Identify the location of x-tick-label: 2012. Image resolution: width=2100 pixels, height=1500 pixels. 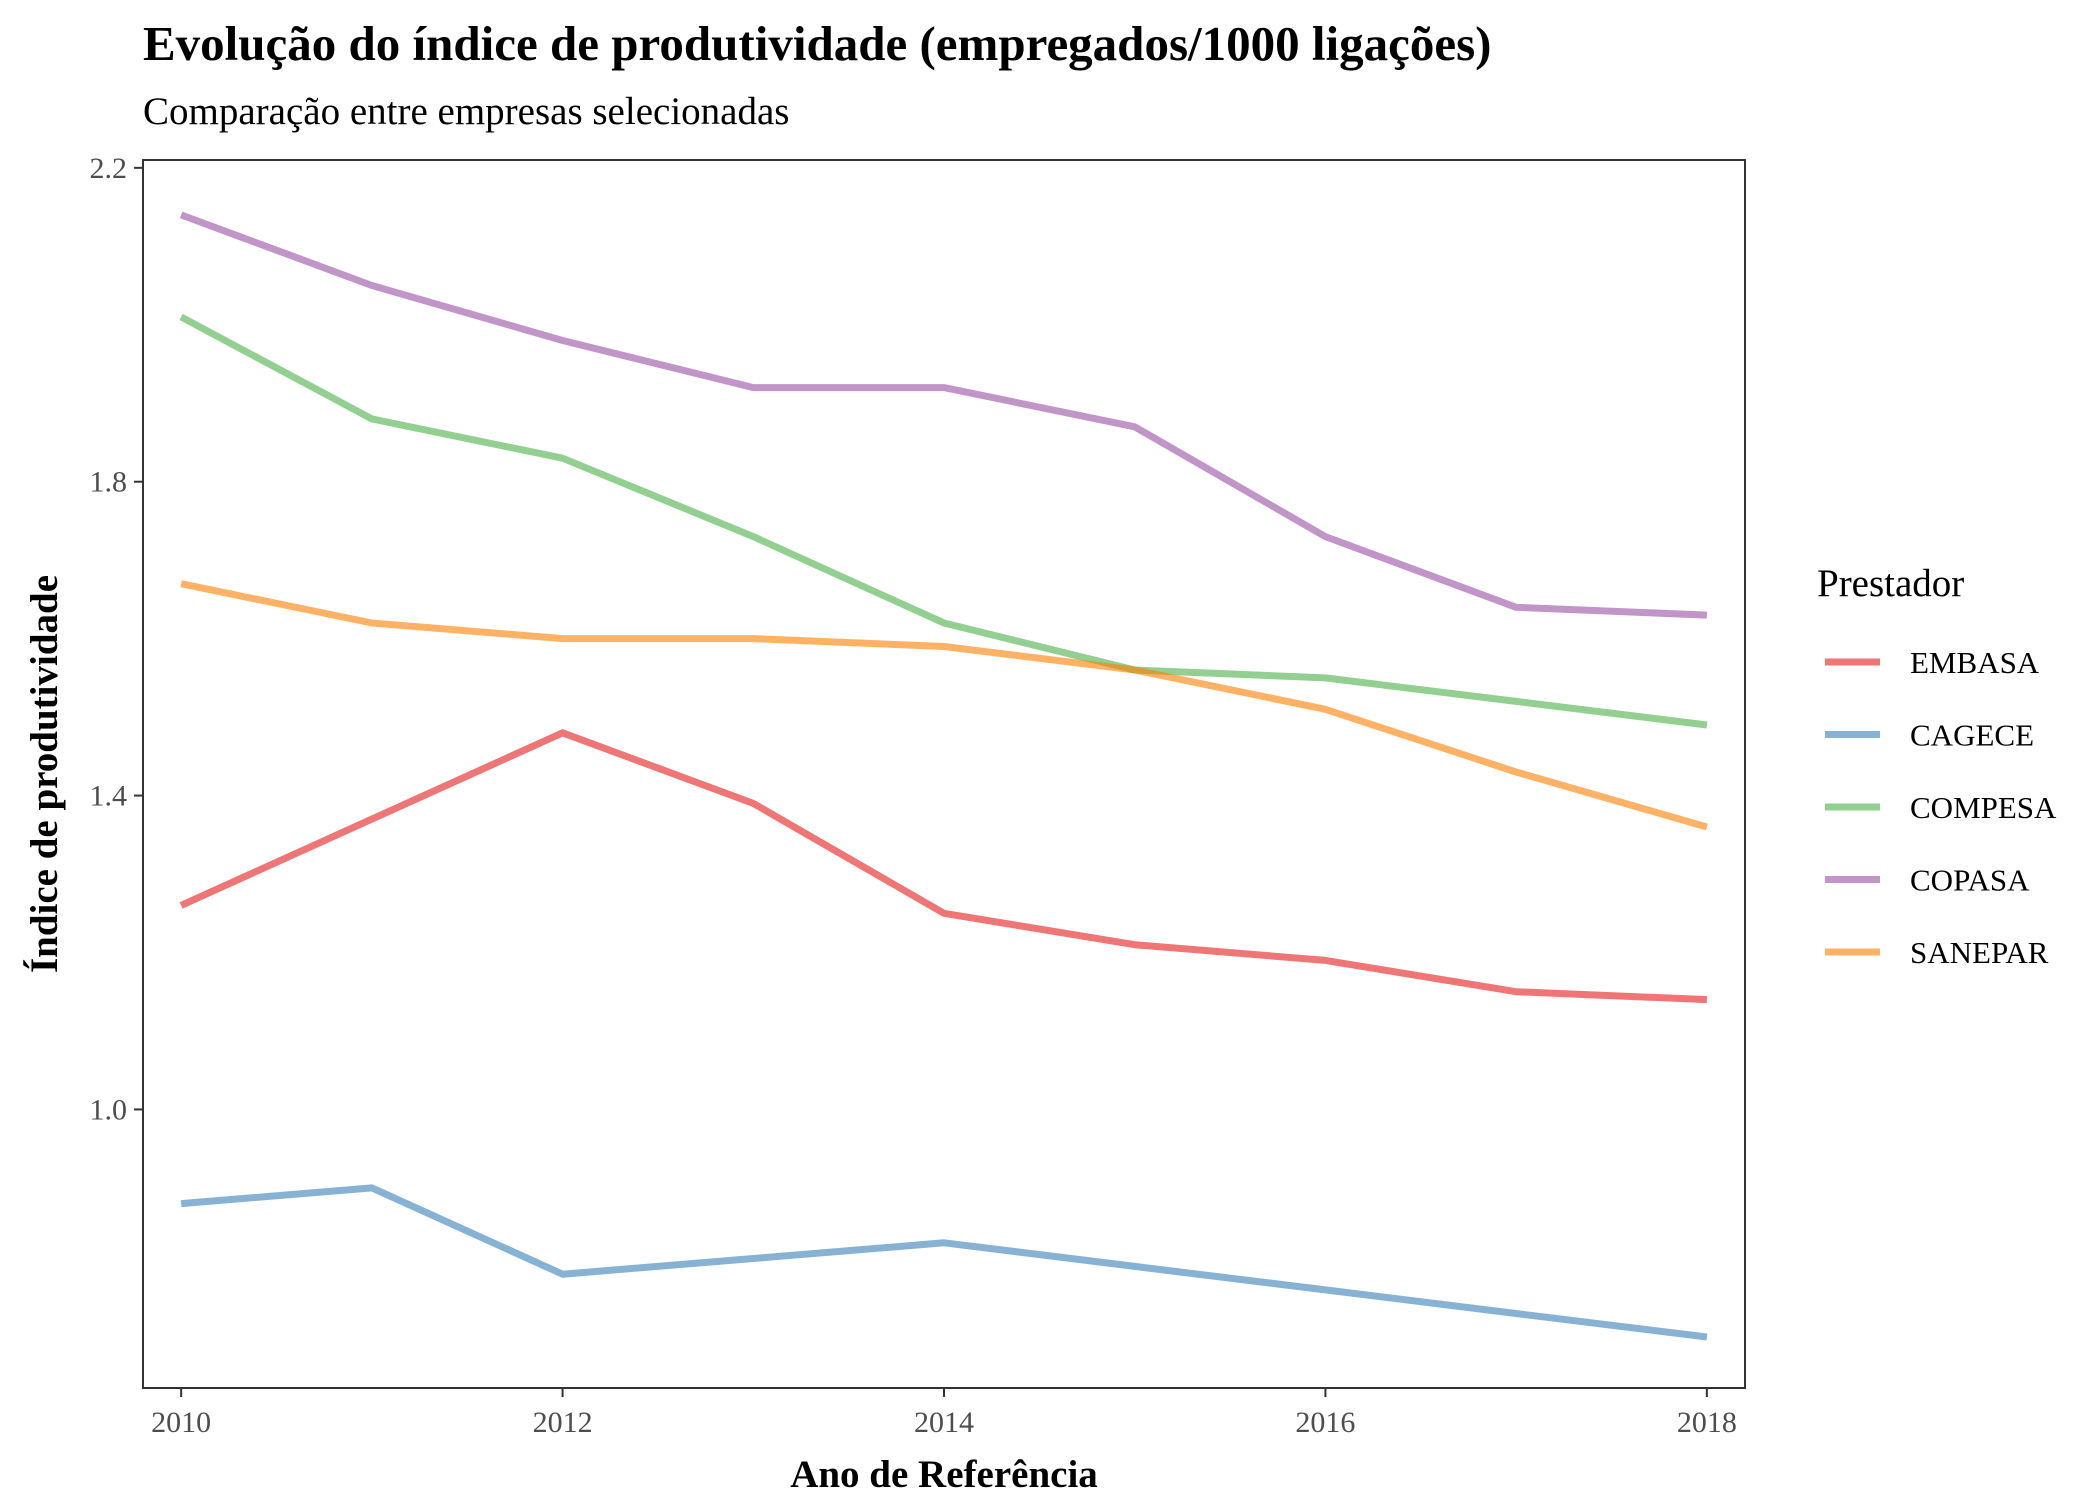
(563, 1422).